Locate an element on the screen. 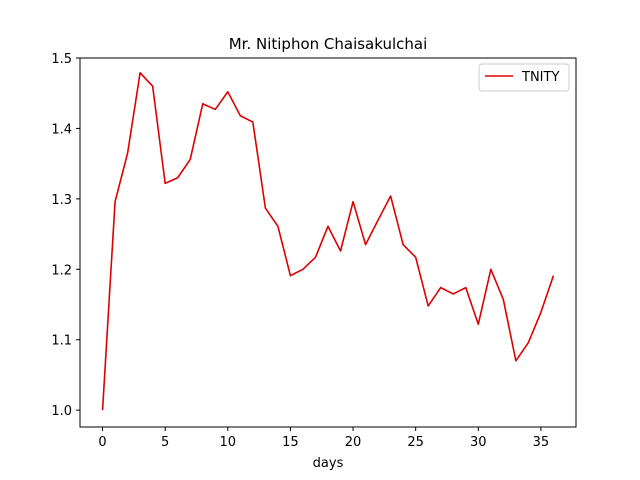 The image size is (640, 480). y-axis: 1.0 1.1 1.2 1.3 1.4 1.5 is located at coordinates (65, 235).